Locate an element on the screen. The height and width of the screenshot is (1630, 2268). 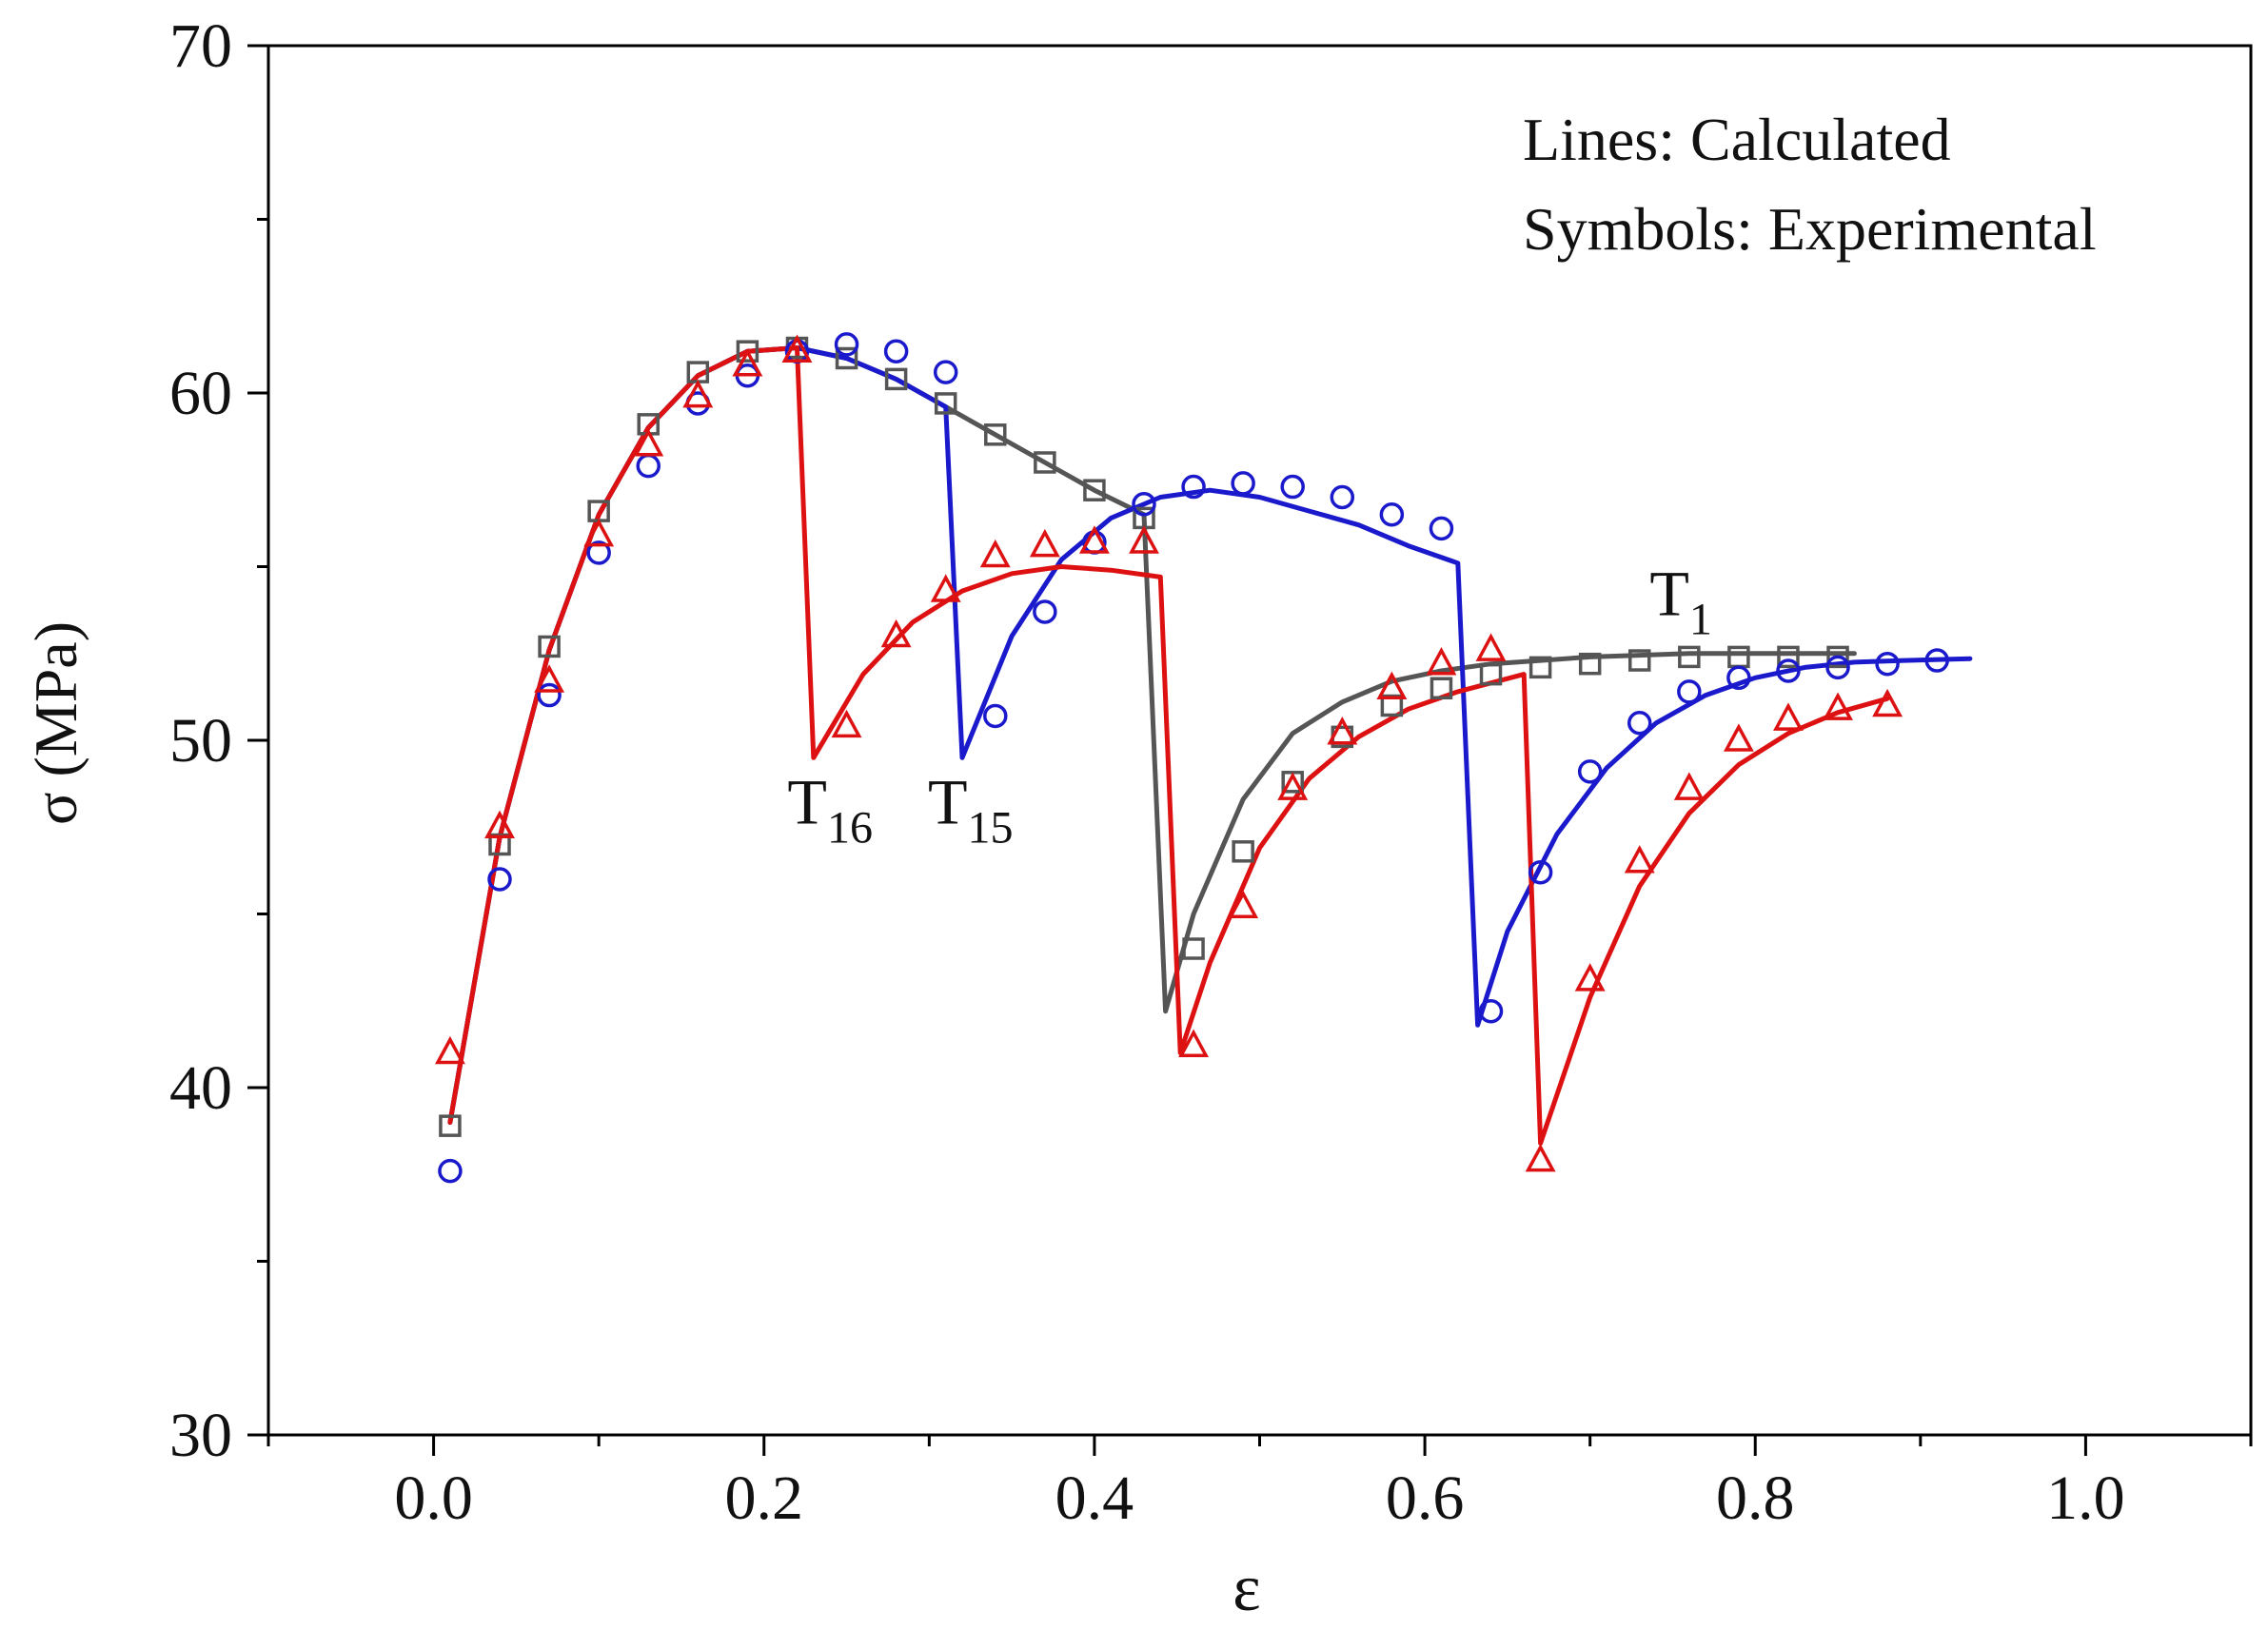
x-tick-label: 0.6 is located at coordinates (1426, 1498).